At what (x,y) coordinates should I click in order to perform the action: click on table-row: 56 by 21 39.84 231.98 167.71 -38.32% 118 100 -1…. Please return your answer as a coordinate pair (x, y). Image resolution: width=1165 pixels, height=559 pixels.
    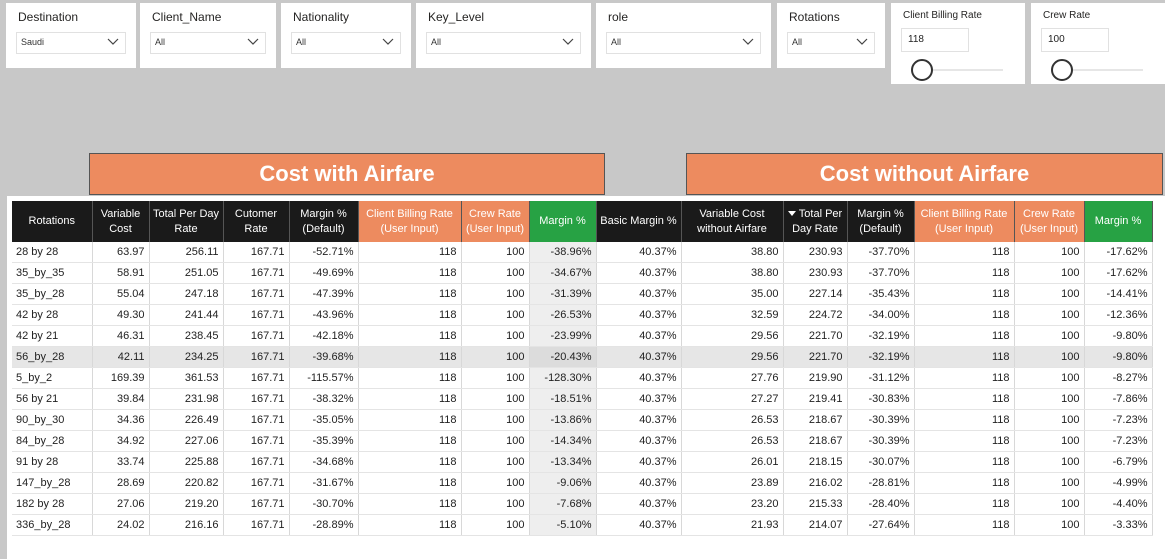
    Looking at the image, I should click on (582, 399).